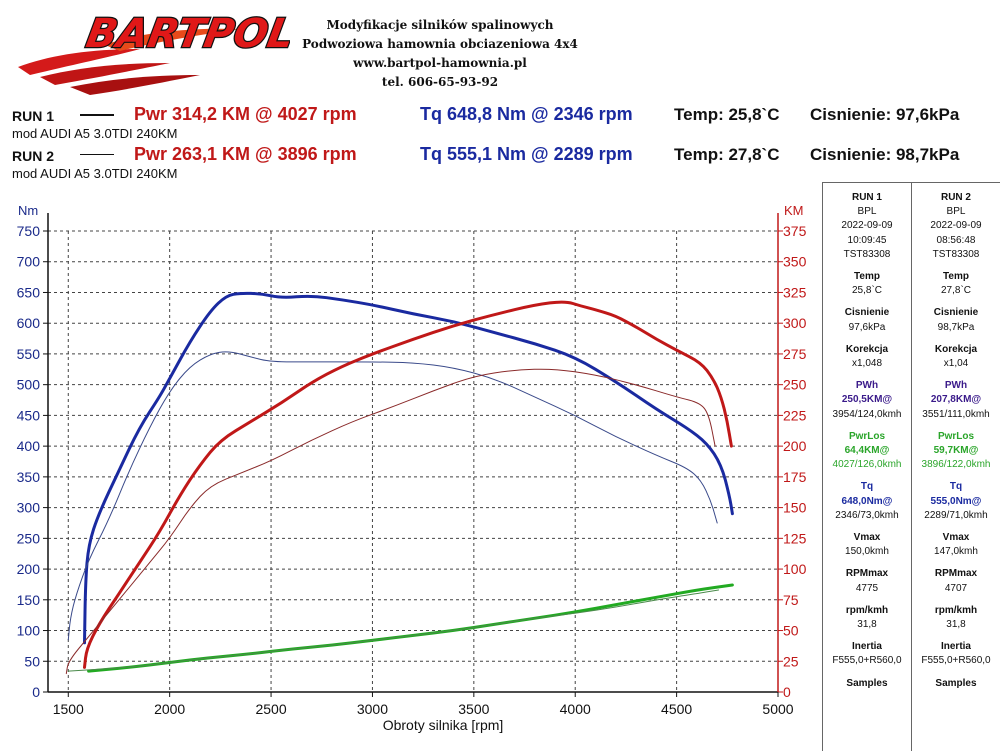 This screenshot has height=751, width=1000. What do you see at coordinates (866, 291) in the screenshot?
I see `panel-value-temp: 25,8`C` at bounding box center [866, 291].